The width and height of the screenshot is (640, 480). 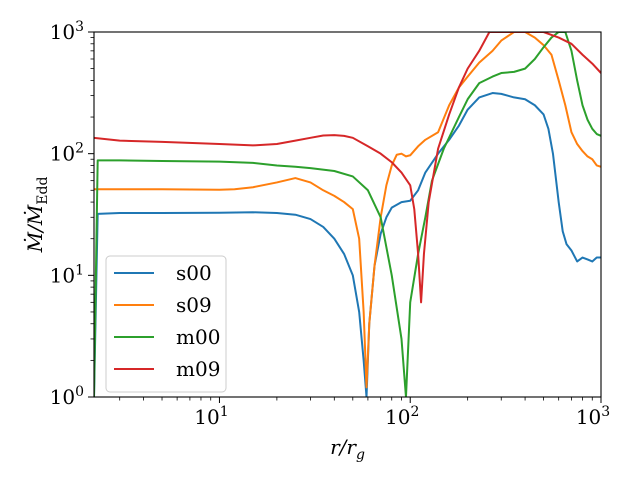 I want to click on y-tick-label: 103, so click(x=67, y=31).